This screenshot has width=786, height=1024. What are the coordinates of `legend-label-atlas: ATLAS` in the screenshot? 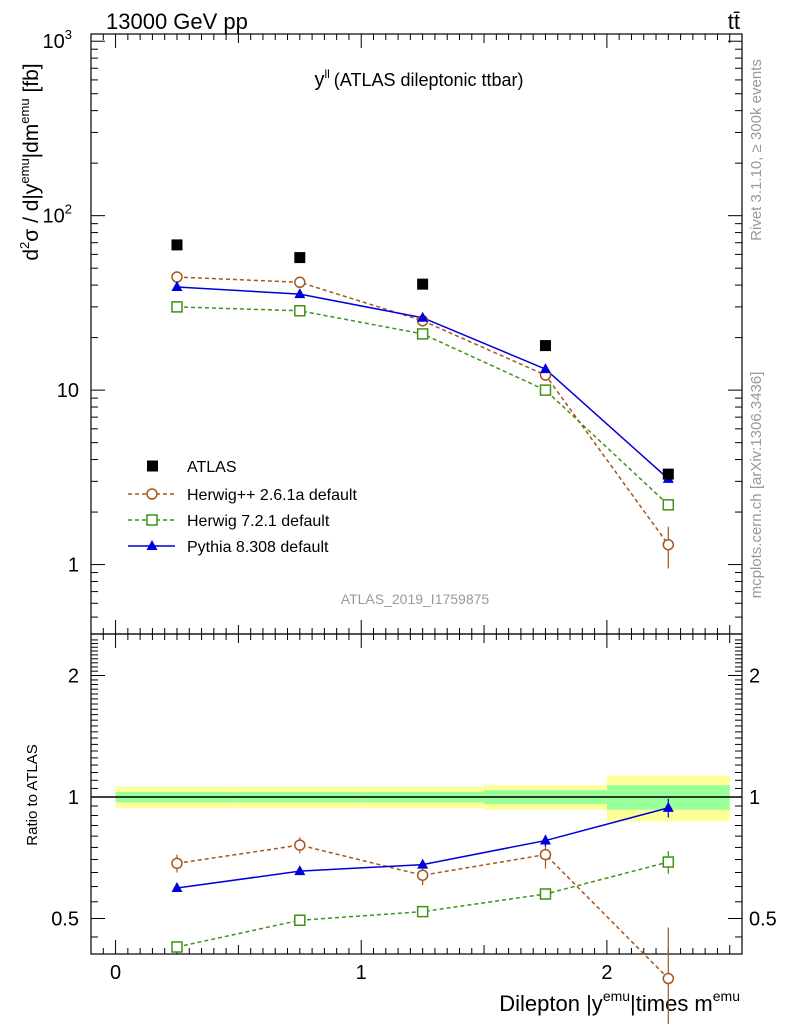 It's located at (212, 467).